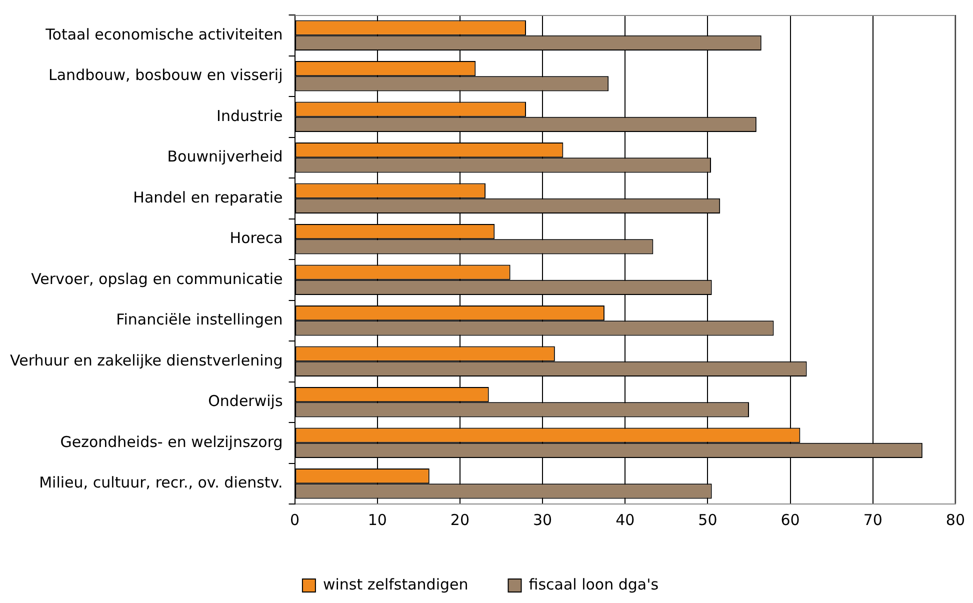  Describe the element at coordinates (377, 519) in the screenshot. I see `x-tick-label: 10` at that location.